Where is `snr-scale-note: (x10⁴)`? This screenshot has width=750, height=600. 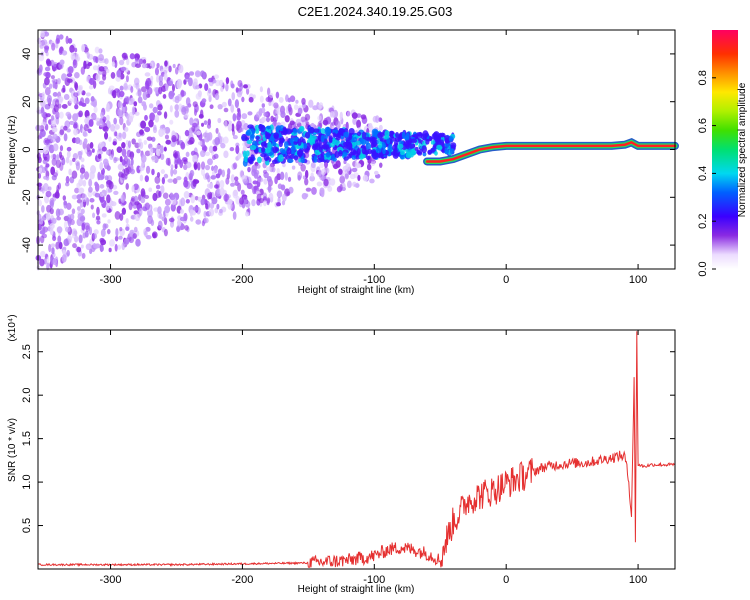
snr-scale-note: (x10⁴) is located at coordinates (12, 327).